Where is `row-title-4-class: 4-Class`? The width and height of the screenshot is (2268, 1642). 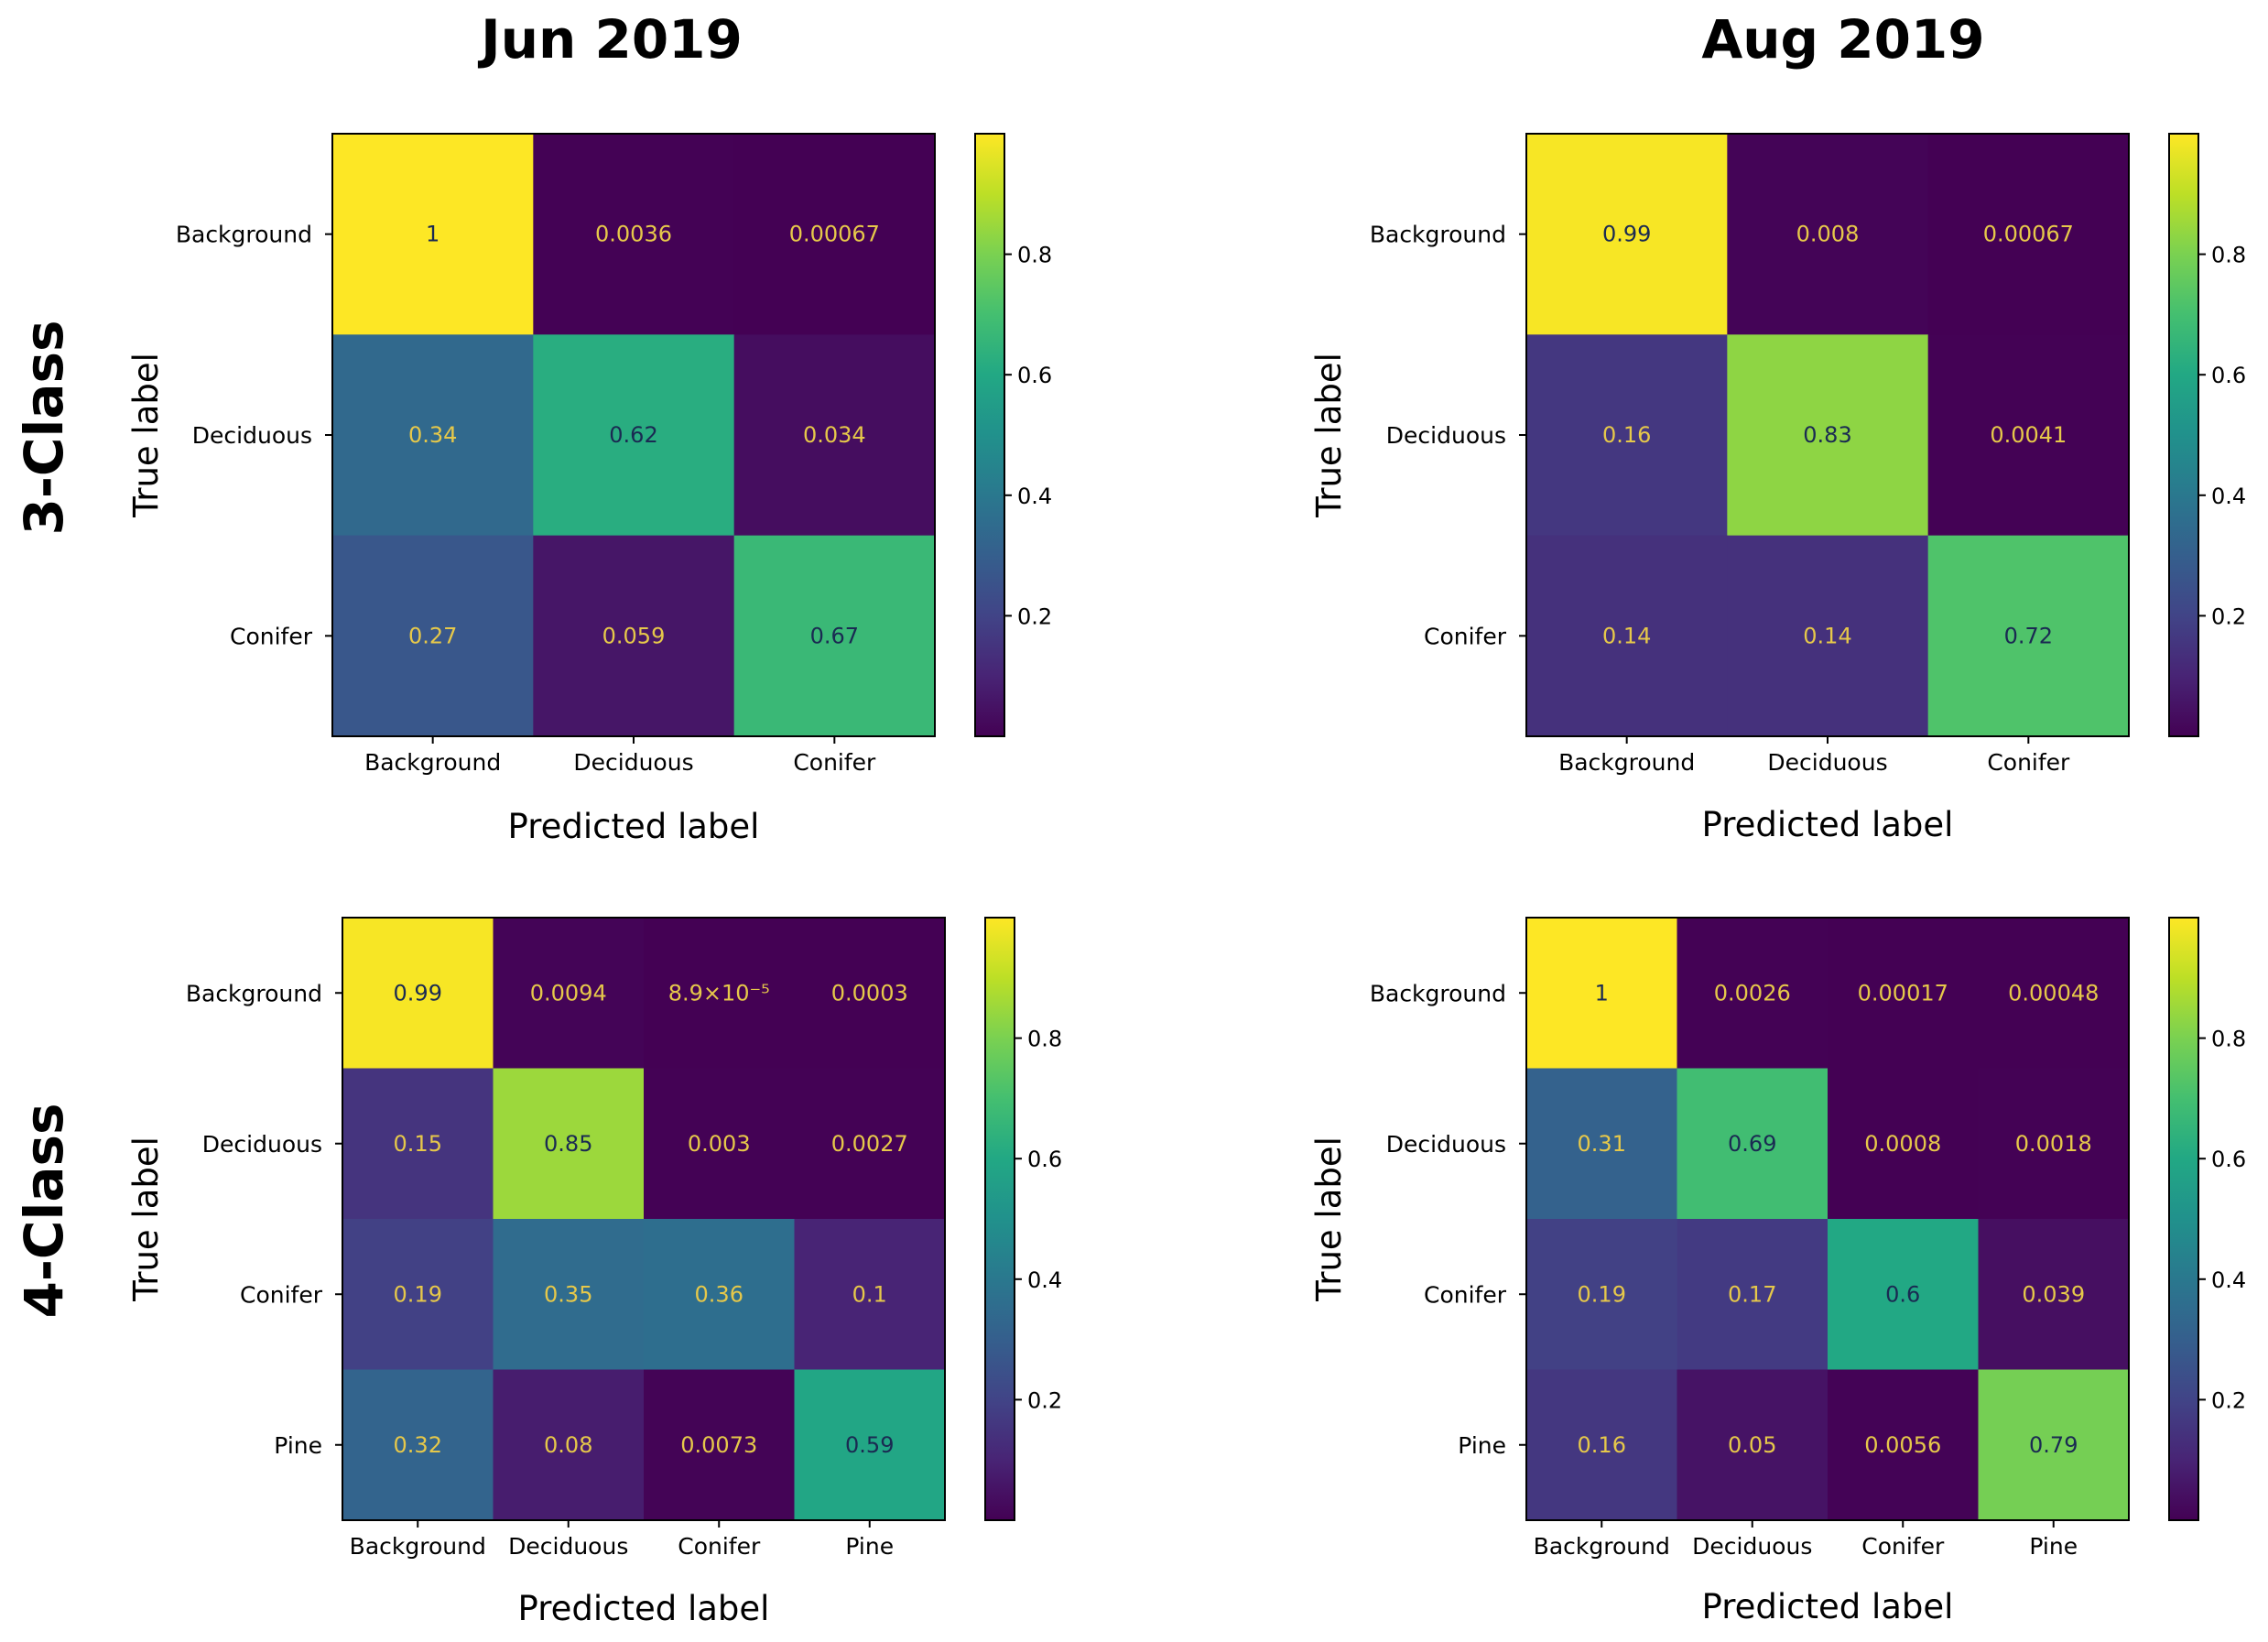
row-title-4-class: 4-Class is located at coordinates (44, 1211).